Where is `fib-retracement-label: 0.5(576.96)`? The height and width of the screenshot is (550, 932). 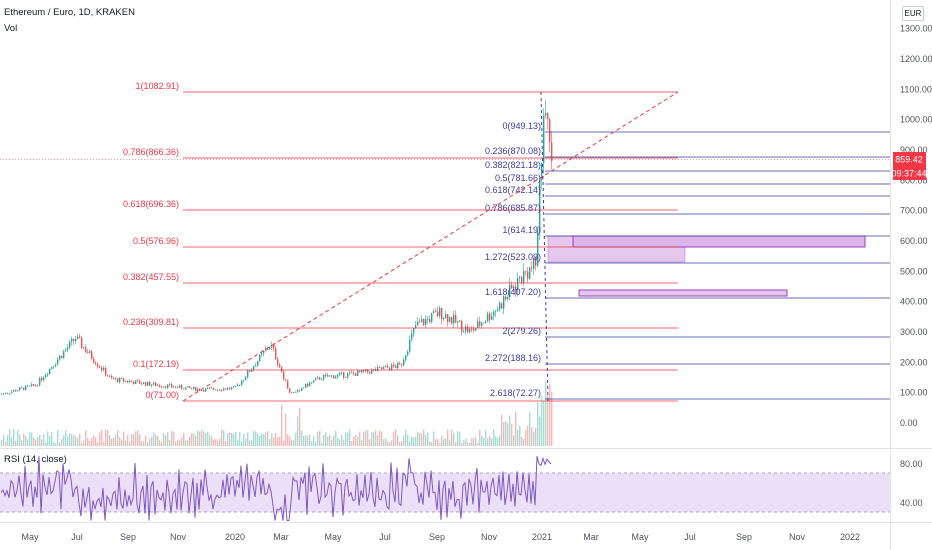
fib-retracement-label: 0.5(576.96) is located at coordinates (156, 241).